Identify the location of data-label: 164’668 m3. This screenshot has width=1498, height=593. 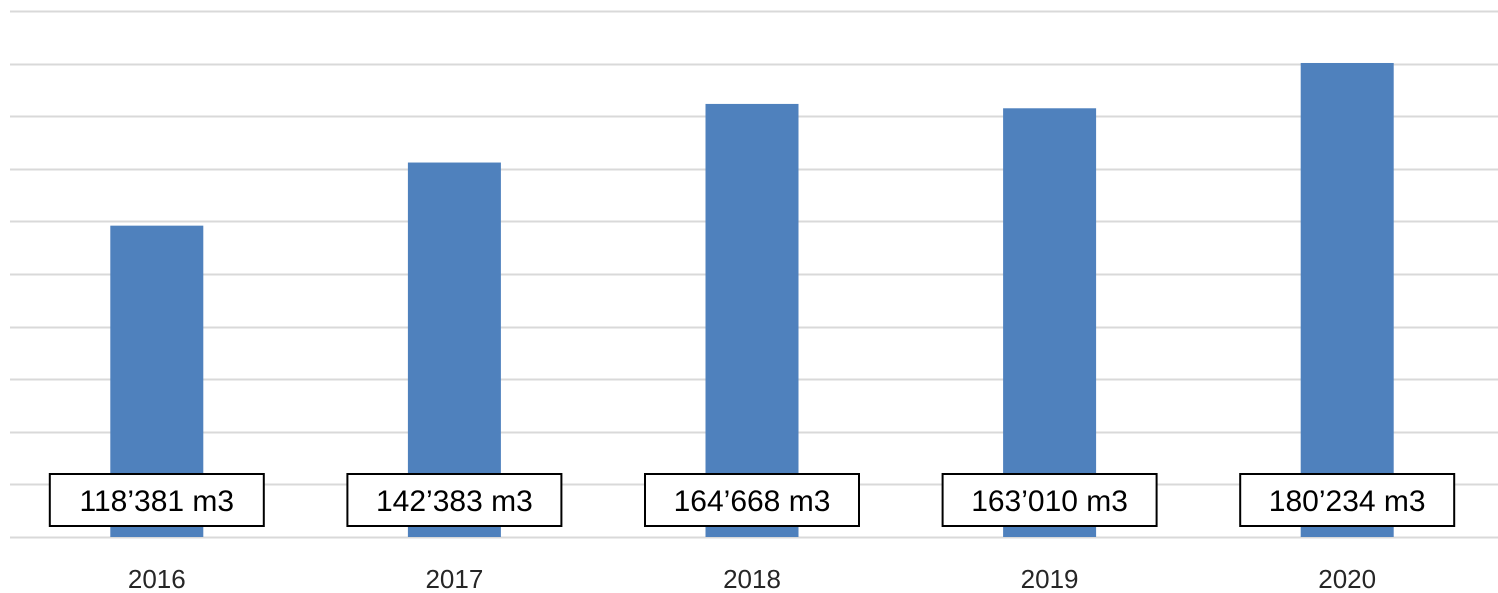
(752, 501).